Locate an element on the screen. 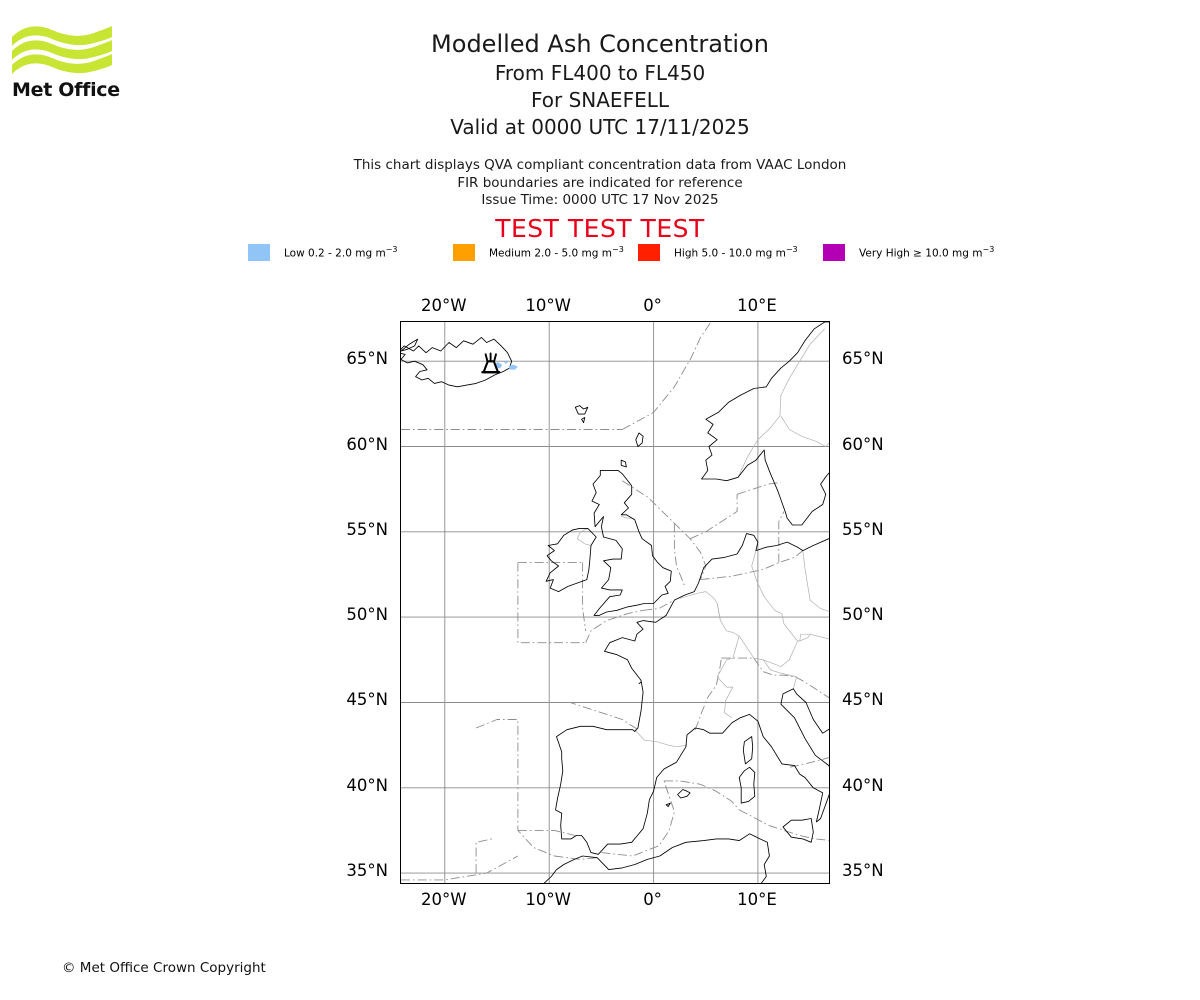  logo-wordmark: Met Office is located at coordinates (66, 90).